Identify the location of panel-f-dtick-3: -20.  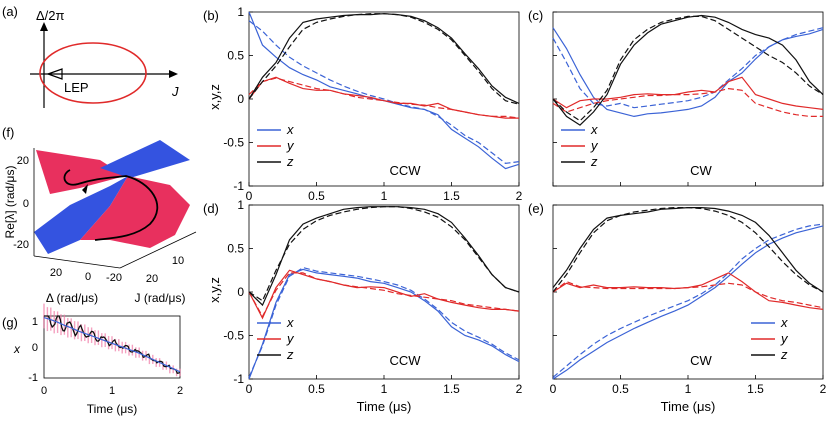
(114, 278).